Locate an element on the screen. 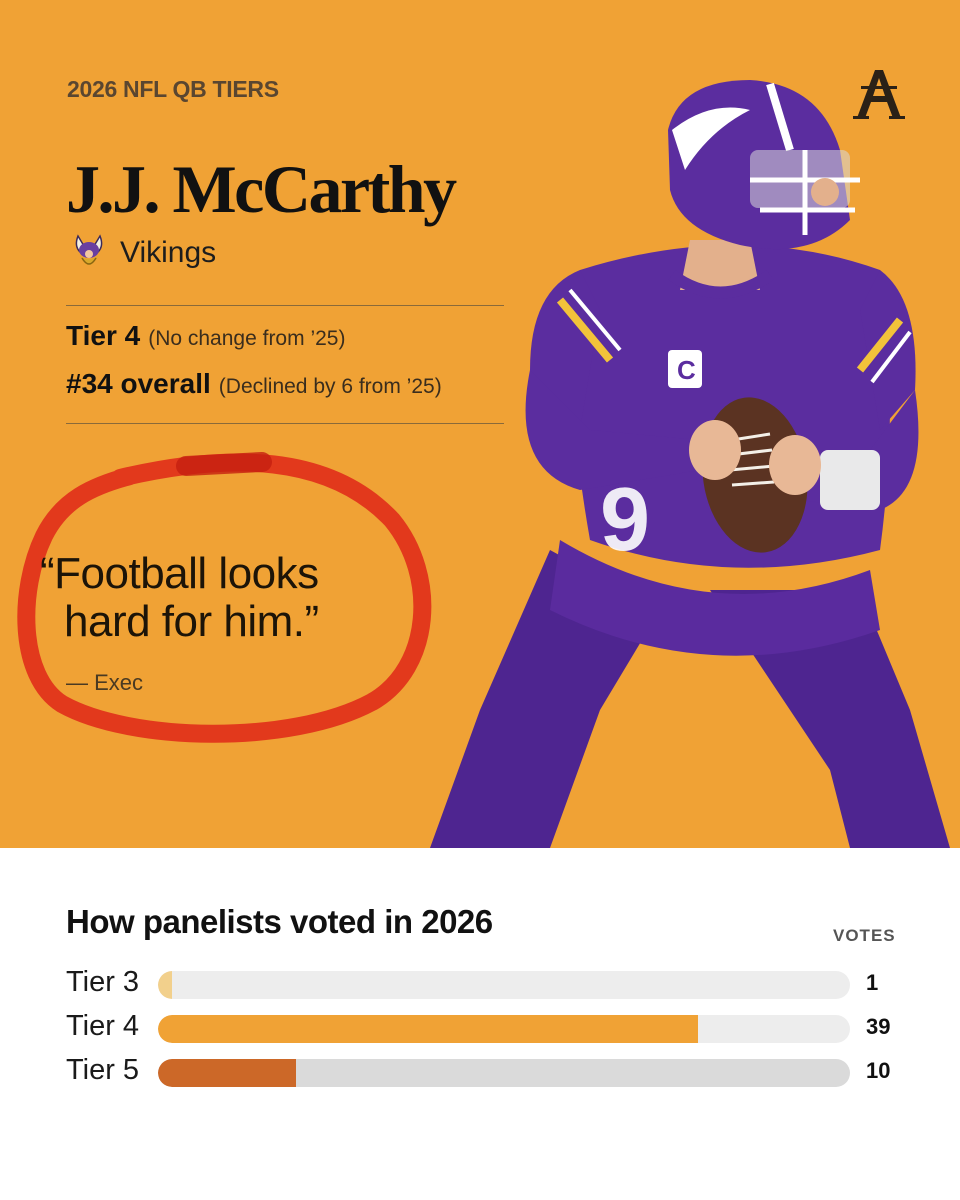 Image resolution: width=960 pixels, height=1200 pixels. vote-count: 39 is located at coordinates (878, 1026).